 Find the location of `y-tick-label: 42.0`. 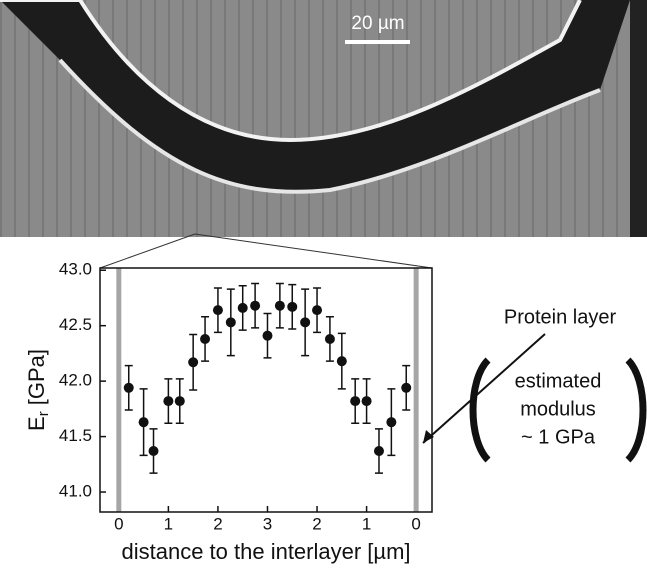

y-tick-label: 42.0 is located at coordinates (75, 380).